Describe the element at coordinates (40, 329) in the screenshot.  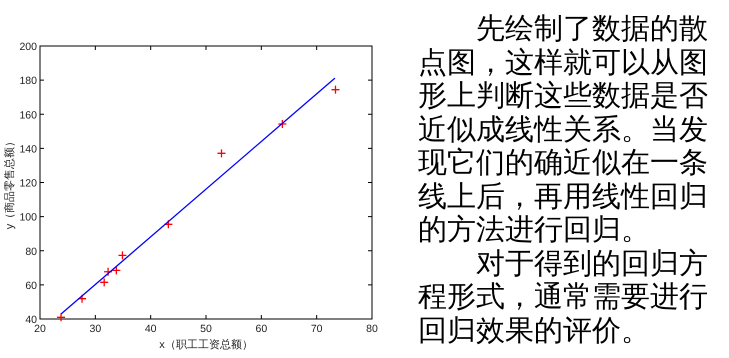
I see `x-tick-label: 20` at that location.